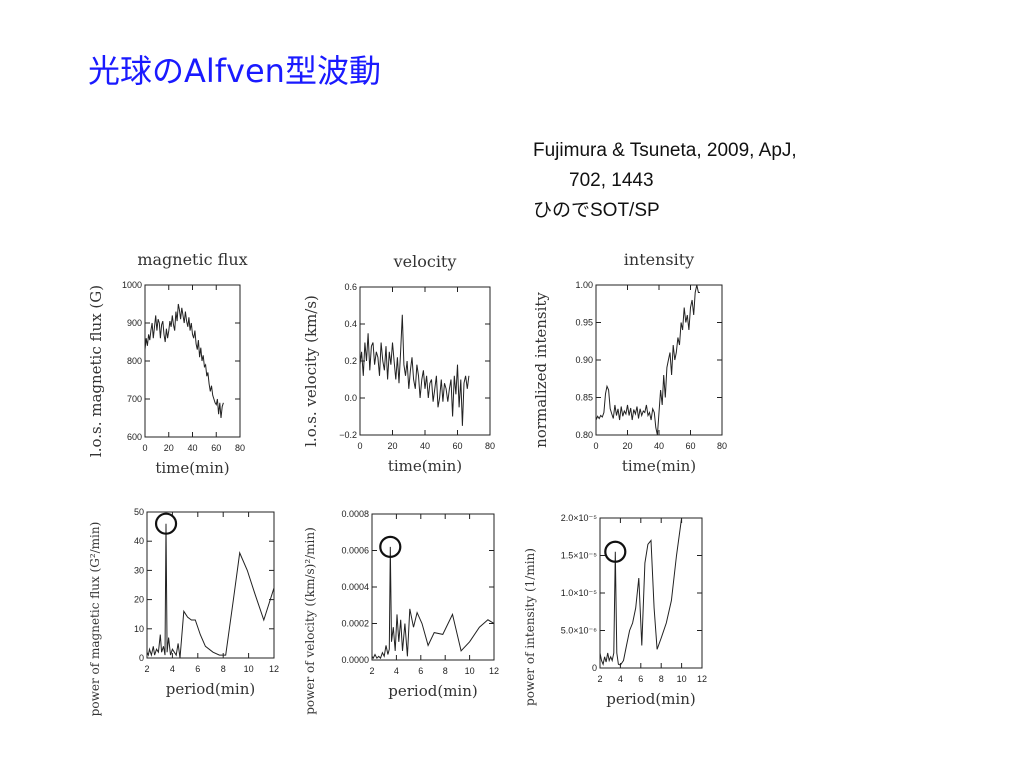 The width and height of the screenshot is (1024, 768). Describe the element at coordinates (355, 587) in the screenshot. I see `y-tick-label: 0.0004` at that location.